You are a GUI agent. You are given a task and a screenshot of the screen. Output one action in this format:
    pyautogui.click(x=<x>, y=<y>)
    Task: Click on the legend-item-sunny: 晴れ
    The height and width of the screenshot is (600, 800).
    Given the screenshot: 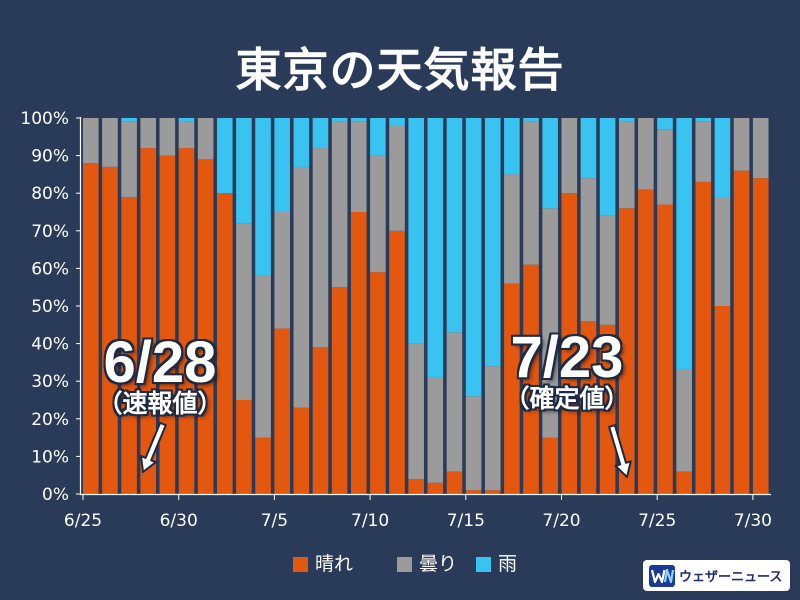 What is the action you would take?
    pyautogui.click(x=323, y=564)
    